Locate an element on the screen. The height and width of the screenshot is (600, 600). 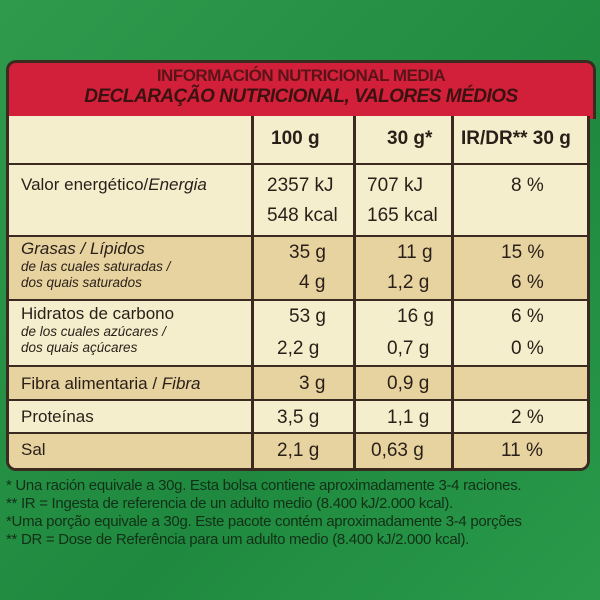
value-30g: 16 g is located at coordinates (415, 316).